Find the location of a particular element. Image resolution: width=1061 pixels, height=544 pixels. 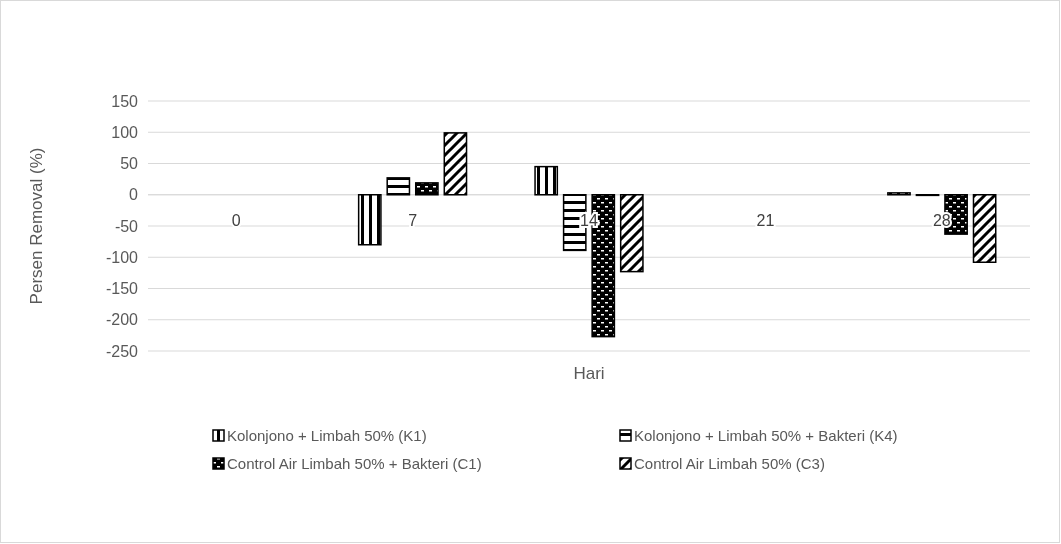

y-tick-label: -200 is located at coordinates (122, 320).